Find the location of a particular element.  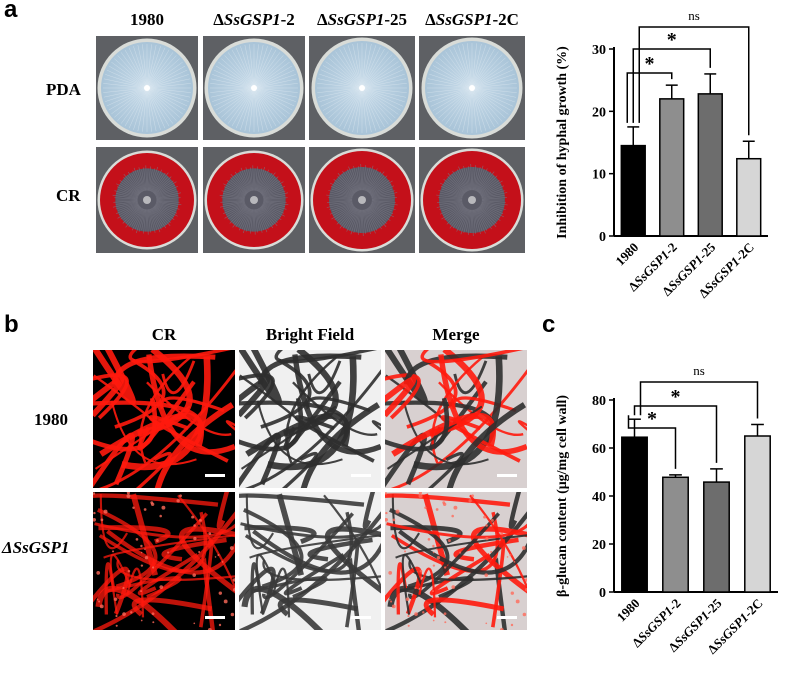

plate-col-head-1980: 1980 is located at coordinates (147, 19).